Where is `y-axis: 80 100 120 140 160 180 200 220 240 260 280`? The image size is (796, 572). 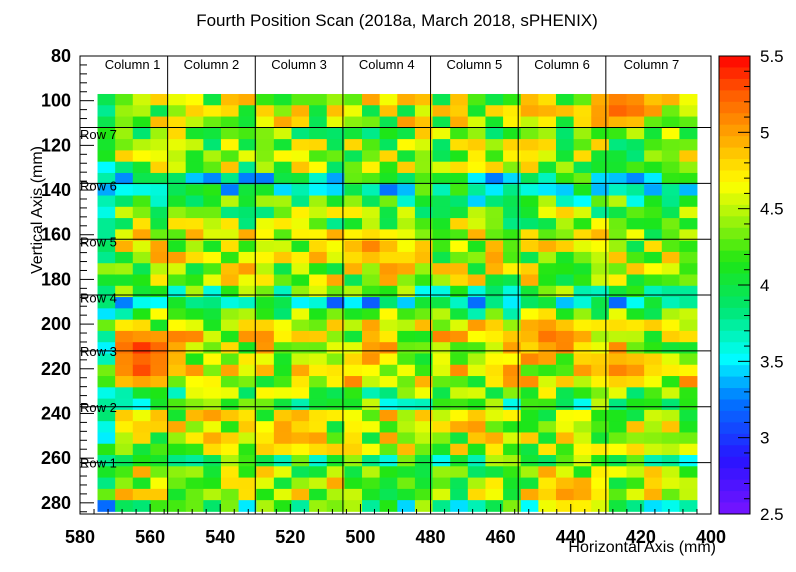 y-axis: 80 100 120 140 160 180 200 220 240 260 280 is located at coordinates (67, 279).